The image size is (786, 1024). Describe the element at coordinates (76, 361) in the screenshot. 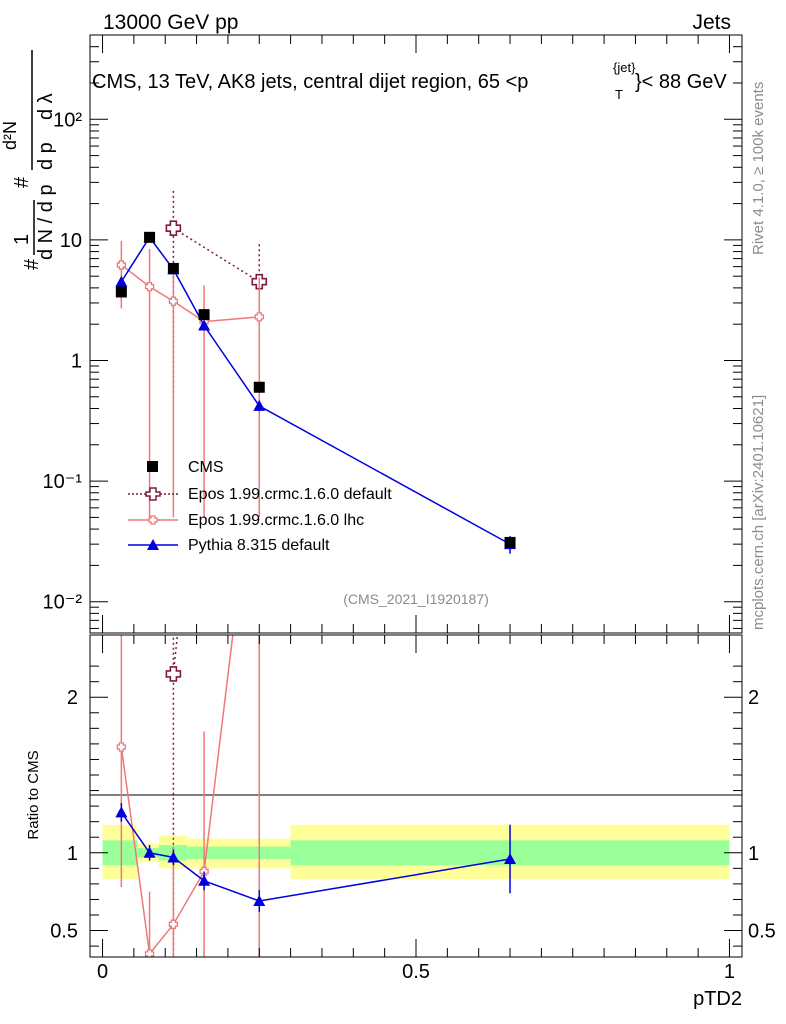

I see `main-y-tick-label: 1` at that location.